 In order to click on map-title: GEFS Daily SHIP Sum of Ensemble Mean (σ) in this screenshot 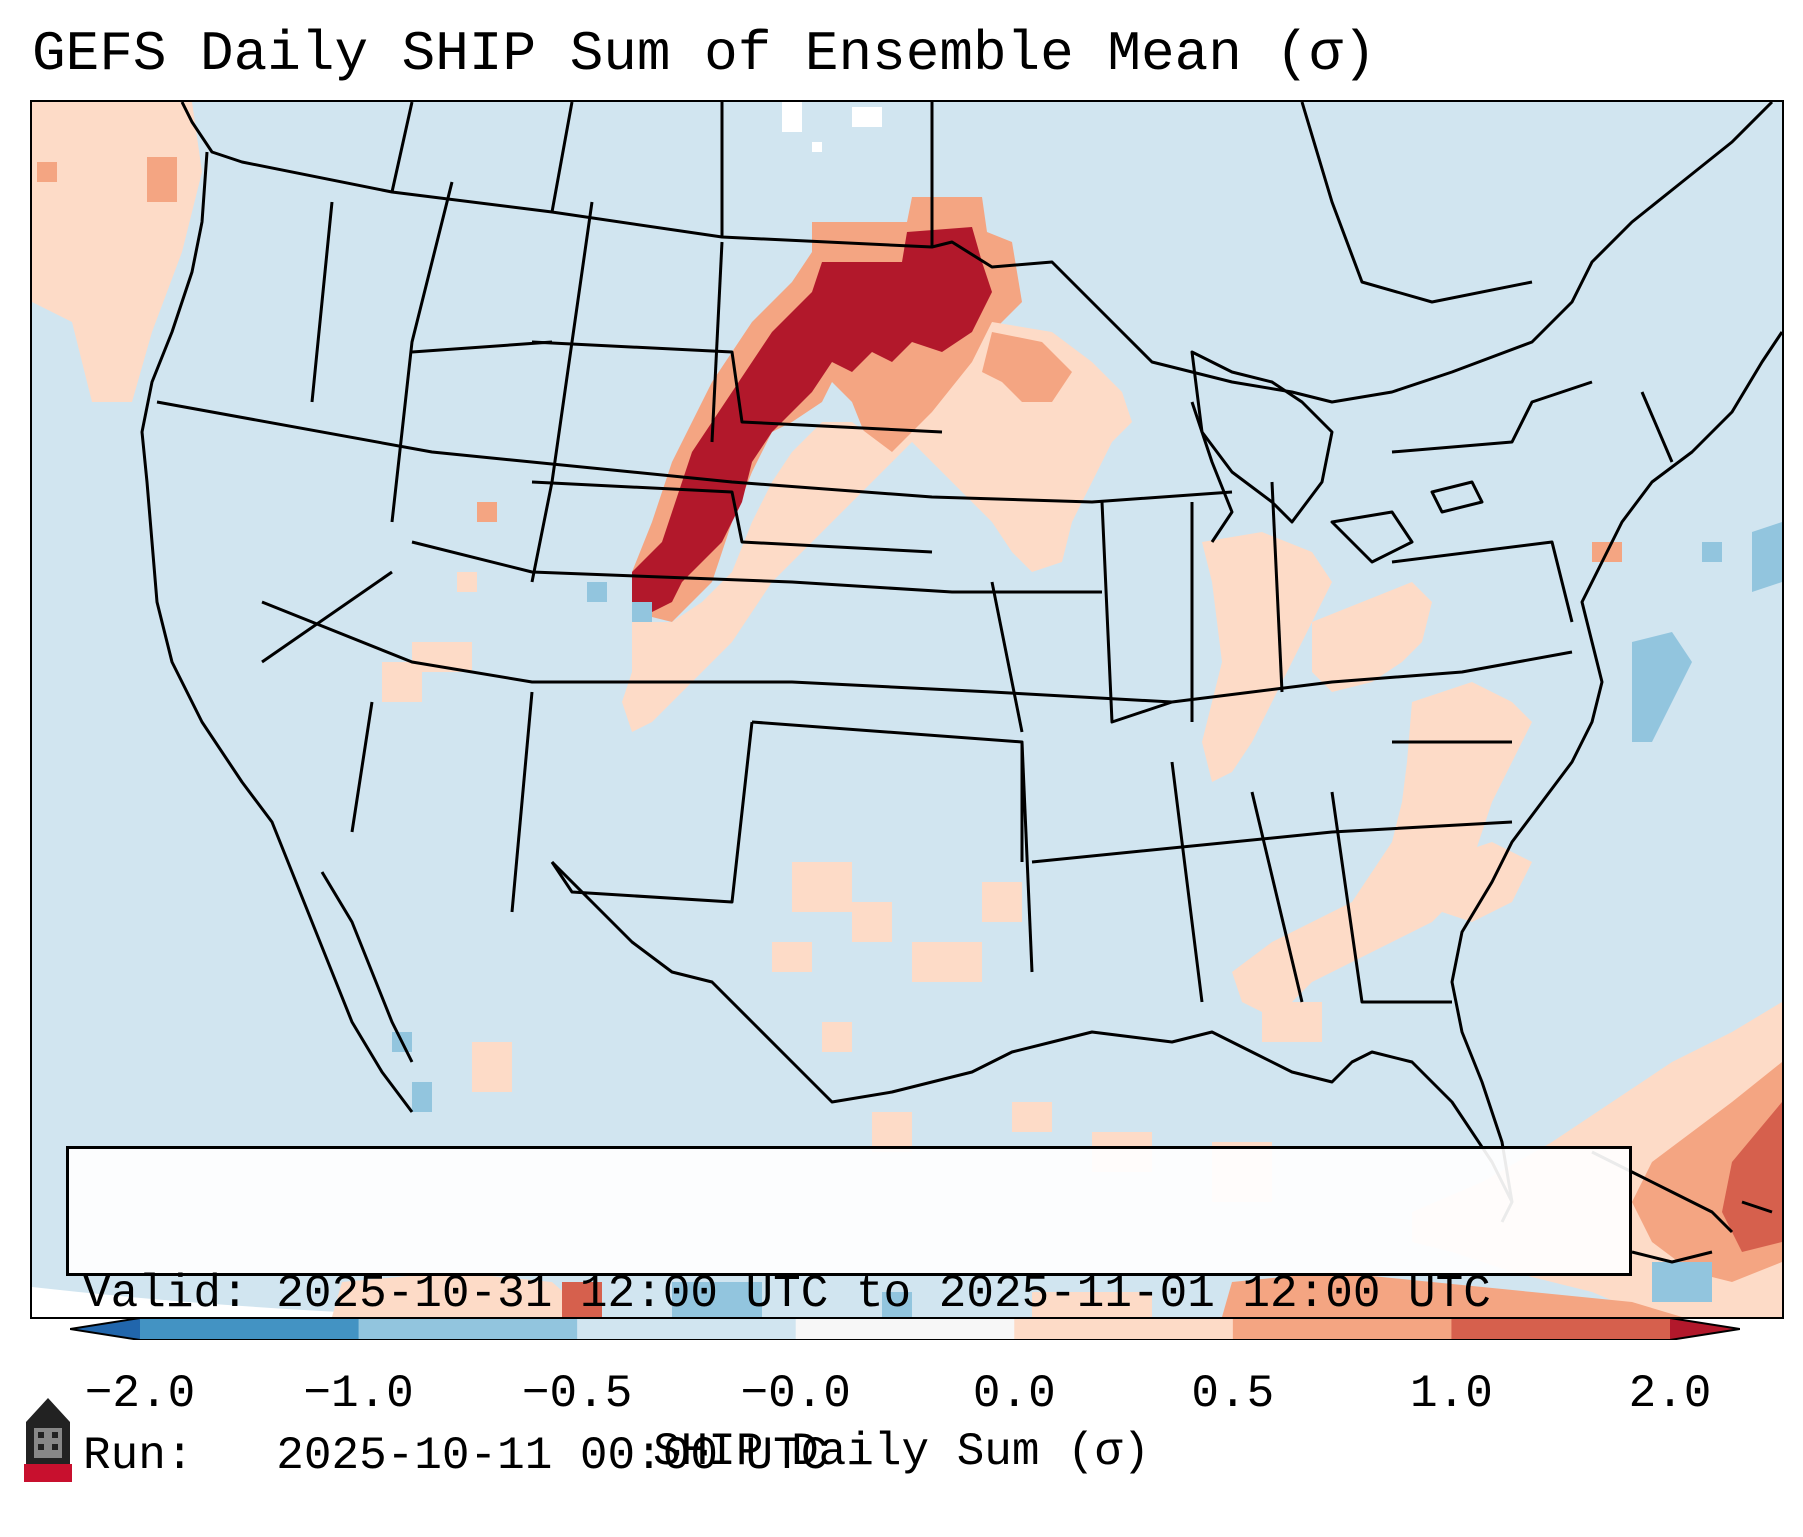, I will do `click(704, 54)`.